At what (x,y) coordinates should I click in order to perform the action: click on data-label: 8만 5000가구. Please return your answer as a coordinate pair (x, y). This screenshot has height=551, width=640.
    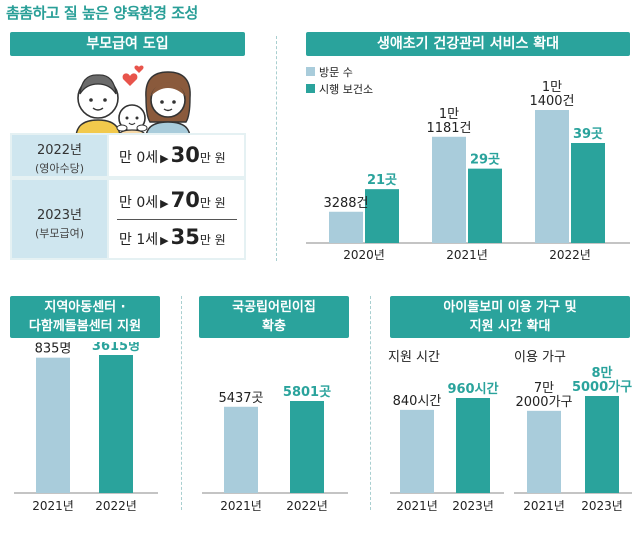
    Looking at the image, I should click on (602, 380).